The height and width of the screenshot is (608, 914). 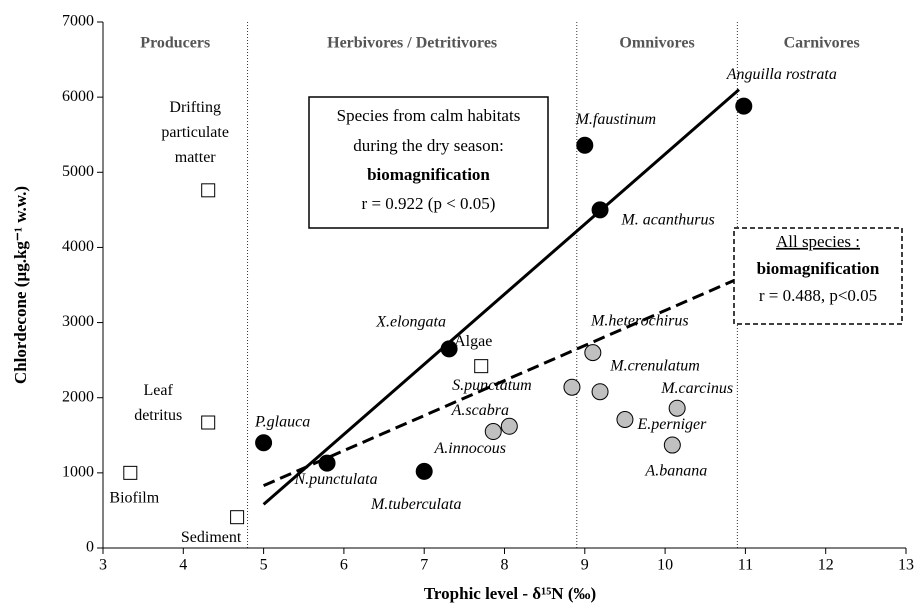 What do you see at coordinates (473, 341) in the screenshot?
I see `point-label: Algae` at bounding box center [473, 341].